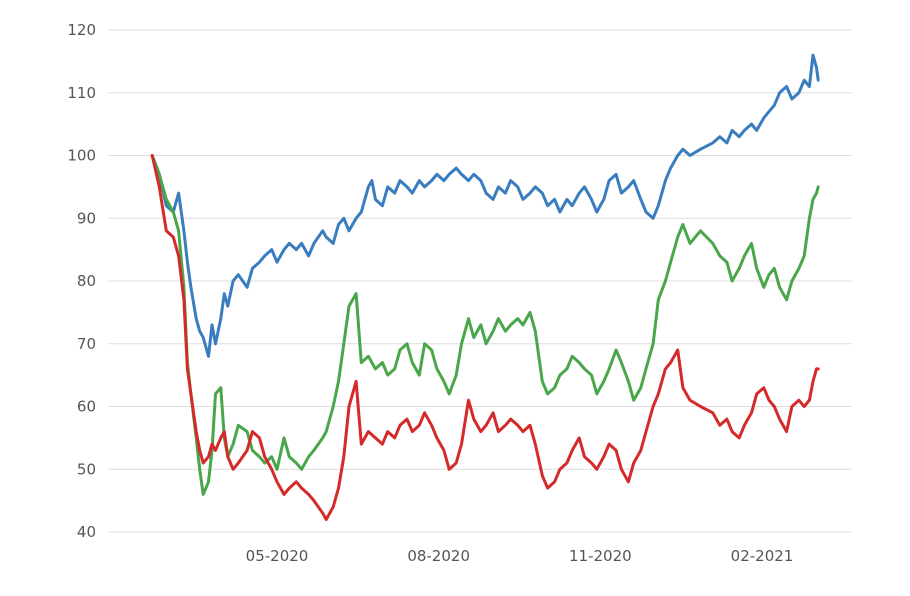 The image size is (910, 596). Describe the element at coordinates (81, 156) in the screenshot. I see `y-tick-label: 100` at that location.